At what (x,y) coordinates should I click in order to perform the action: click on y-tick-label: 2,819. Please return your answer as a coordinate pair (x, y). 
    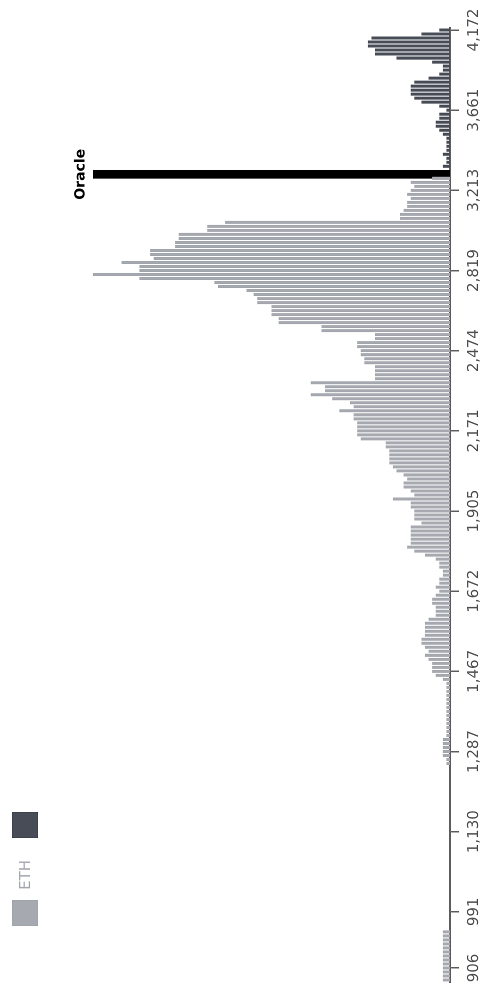
    Looking at the image, I should click on (473, 270).